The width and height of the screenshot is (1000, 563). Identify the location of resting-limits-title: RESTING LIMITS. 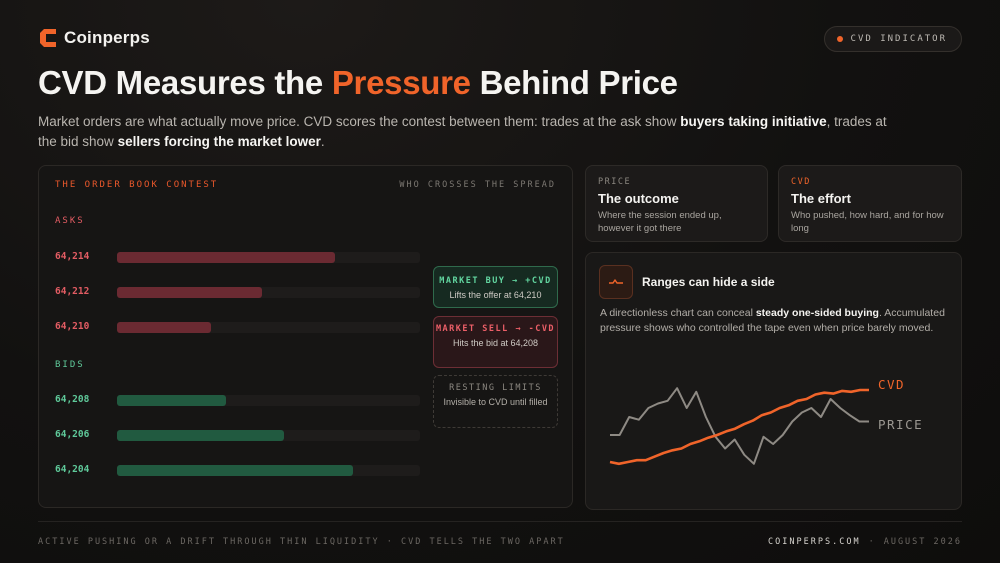
(495, 388).